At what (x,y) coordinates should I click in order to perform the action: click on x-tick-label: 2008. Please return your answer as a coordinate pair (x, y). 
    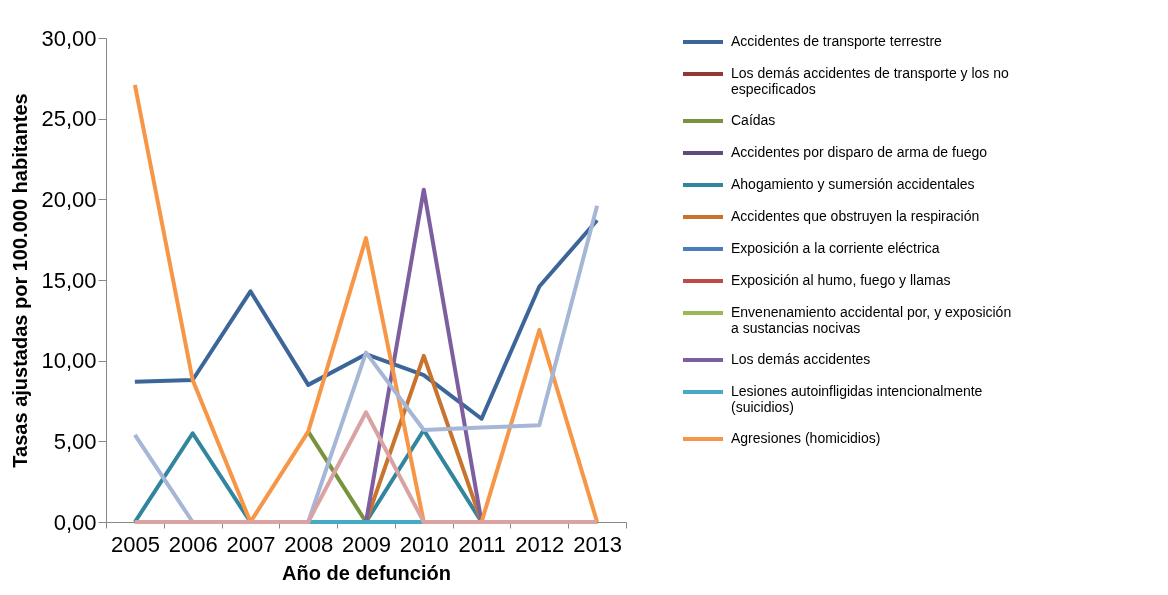
    Looking at the image, I should click on (309, 544).